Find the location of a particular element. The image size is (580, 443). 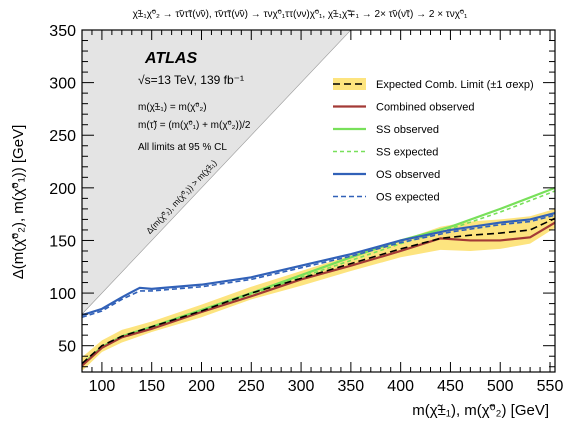

x-axis-label: m(χ̃±₁), m(χ̃⁰₂) [GeV] is located at coordinates (480, 410).